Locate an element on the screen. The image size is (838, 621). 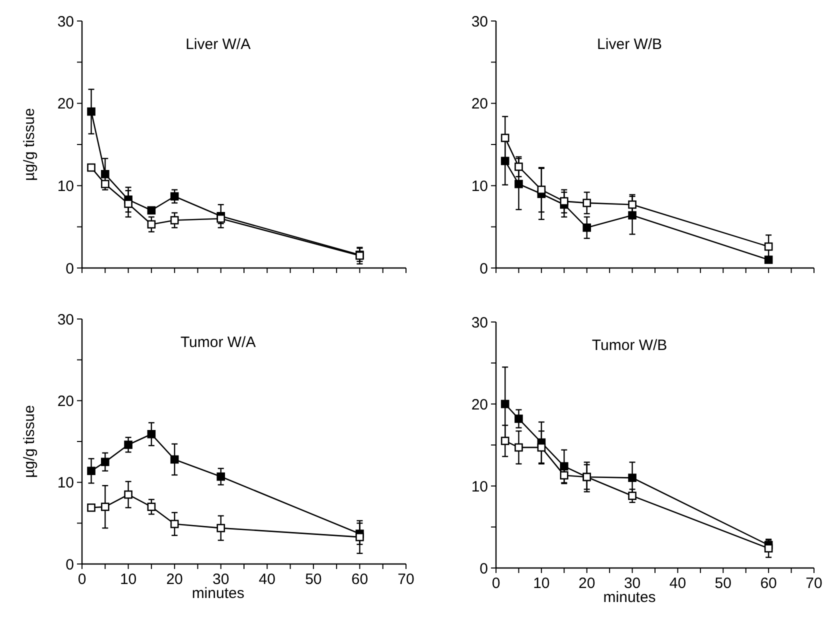
text: Tumor W/B is located at coordinates (630, 345).